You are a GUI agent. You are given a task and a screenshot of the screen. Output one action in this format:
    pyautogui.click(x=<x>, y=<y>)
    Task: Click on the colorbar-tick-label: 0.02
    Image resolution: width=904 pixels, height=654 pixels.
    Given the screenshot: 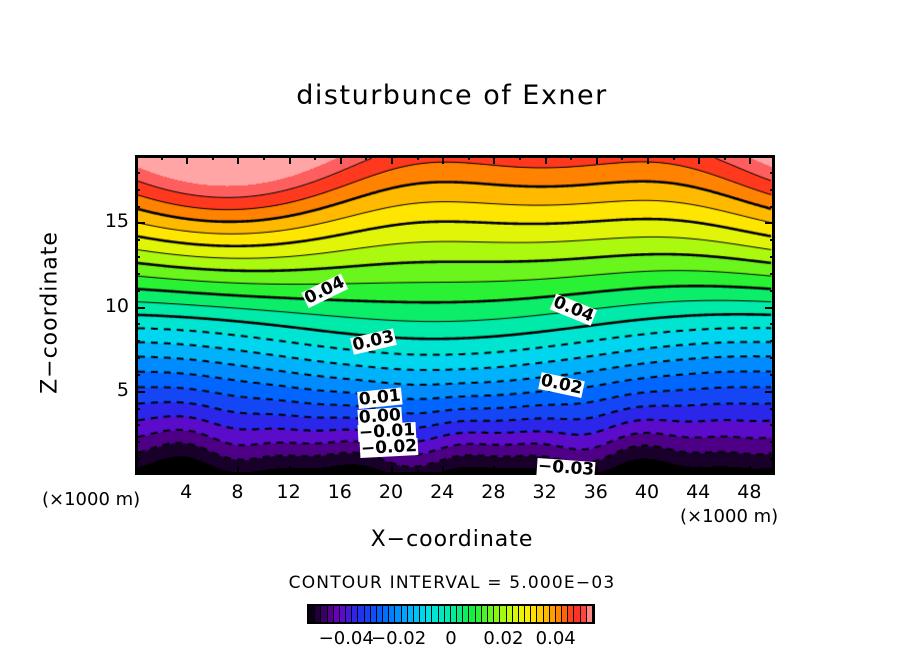 What is the action you would take?
    pyautogui.click(x=503, y=638)
    